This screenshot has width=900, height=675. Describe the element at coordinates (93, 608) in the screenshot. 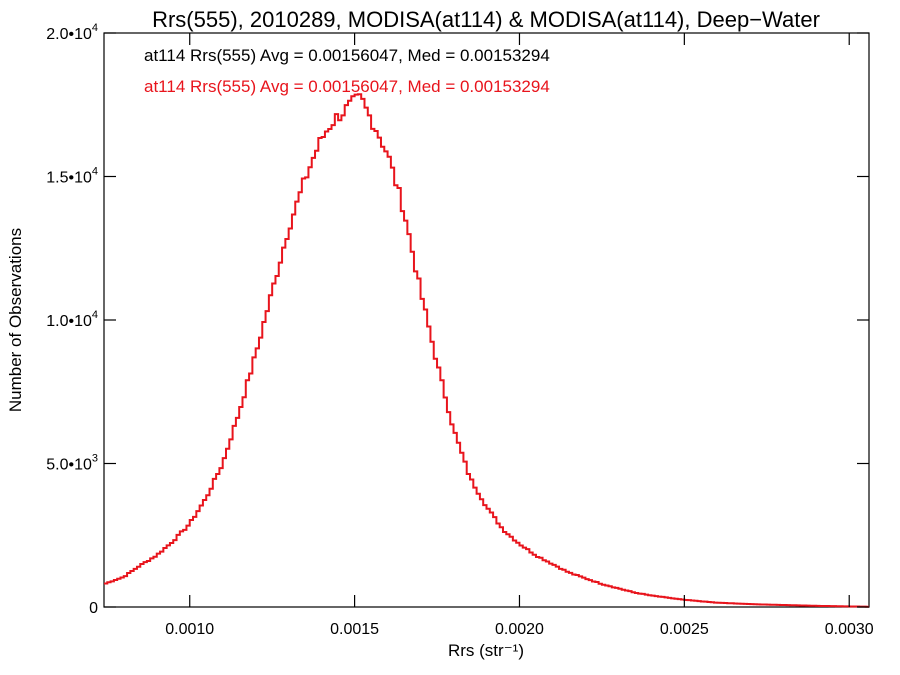

I see `y-tick-label: 0` at that location.